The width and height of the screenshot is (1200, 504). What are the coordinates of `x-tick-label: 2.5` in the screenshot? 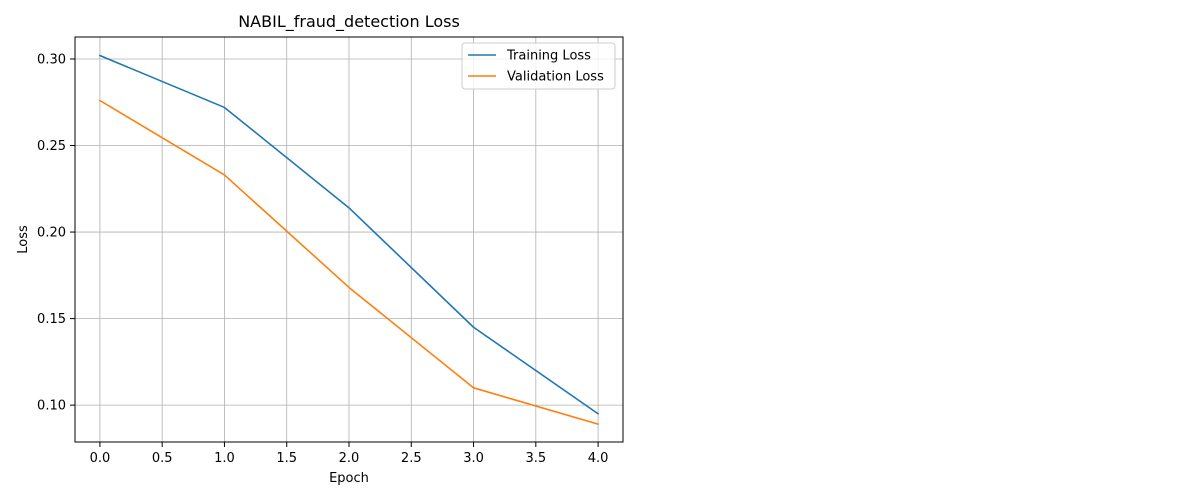 It's located at (411, 458).